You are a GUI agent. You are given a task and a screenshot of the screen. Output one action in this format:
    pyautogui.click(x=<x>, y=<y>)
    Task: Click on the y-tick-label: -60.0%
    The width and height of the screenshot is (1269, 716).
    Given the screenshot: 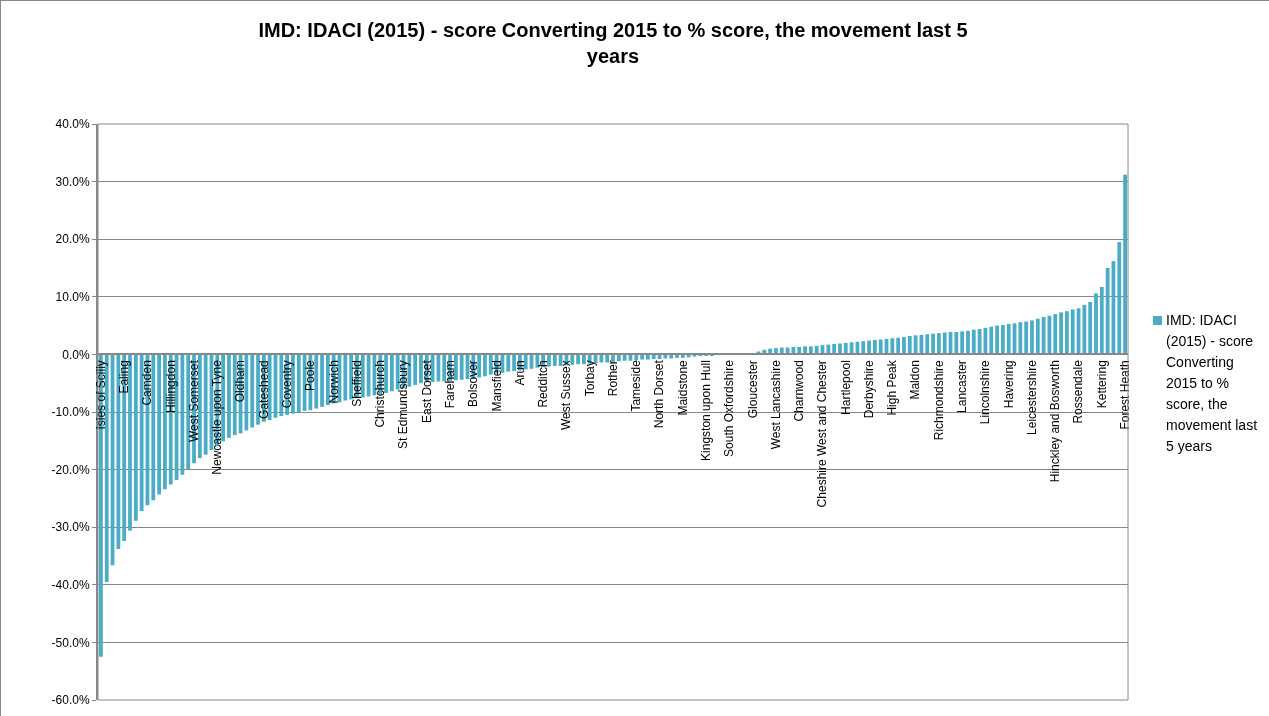 What is the action you would take?
    pyautogui.click(x=70, y=700)
    